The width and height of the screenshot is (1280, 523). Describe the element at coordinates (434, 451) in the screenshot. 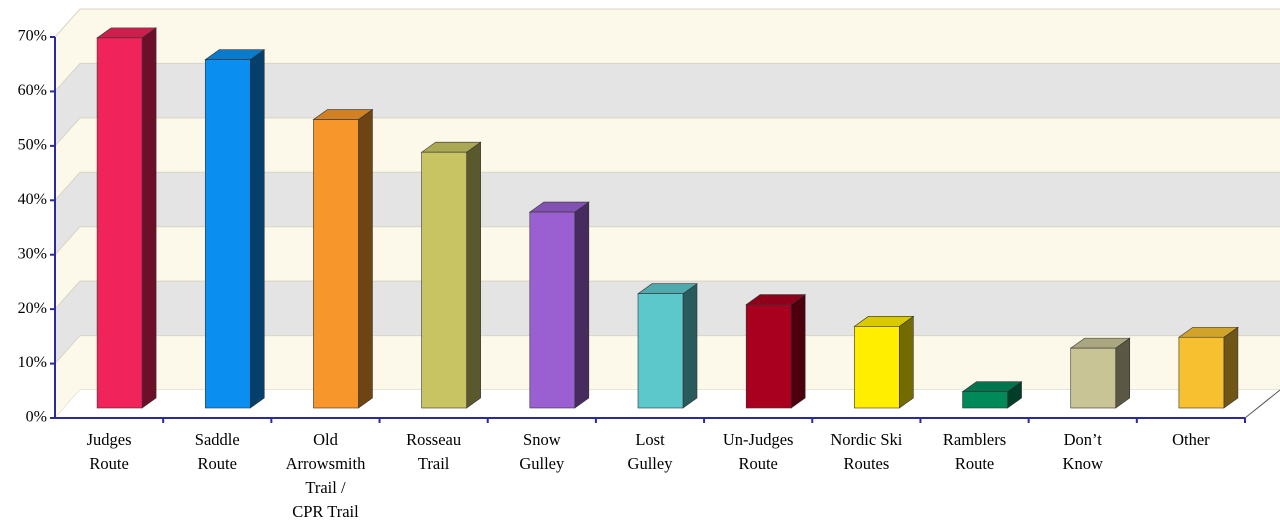

I see `x-tick-label: Rosseau Trail` at that location.